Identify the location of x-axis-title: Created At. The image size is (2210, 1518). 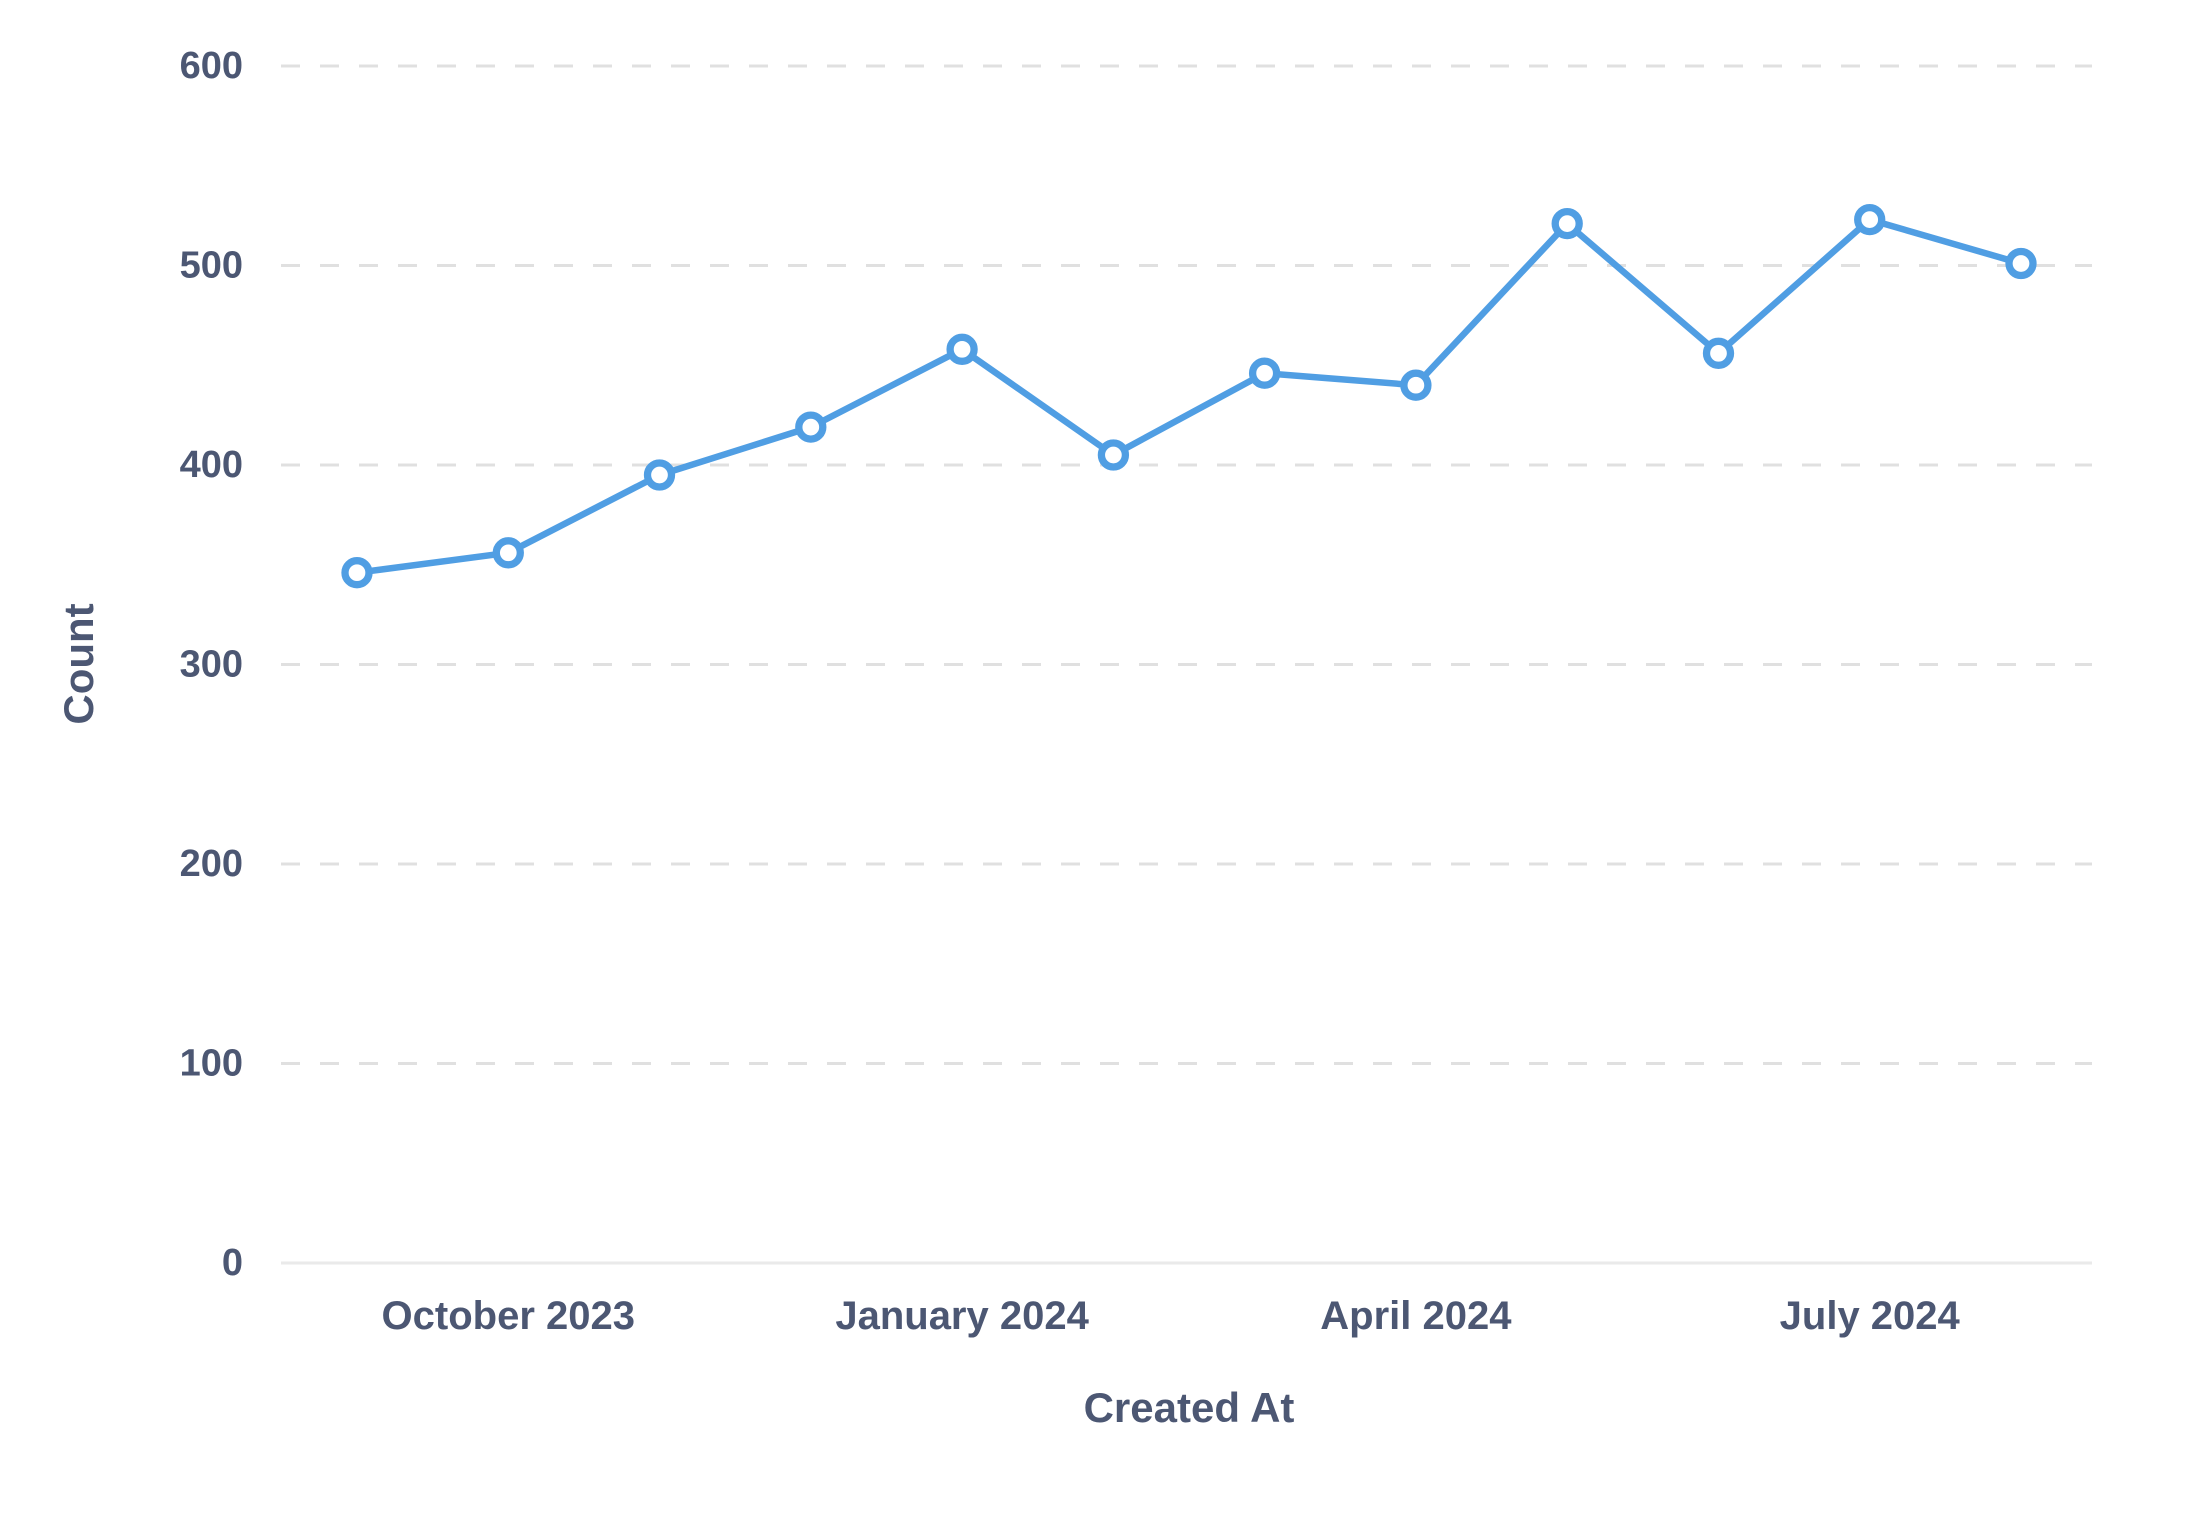
(1189, 1407).